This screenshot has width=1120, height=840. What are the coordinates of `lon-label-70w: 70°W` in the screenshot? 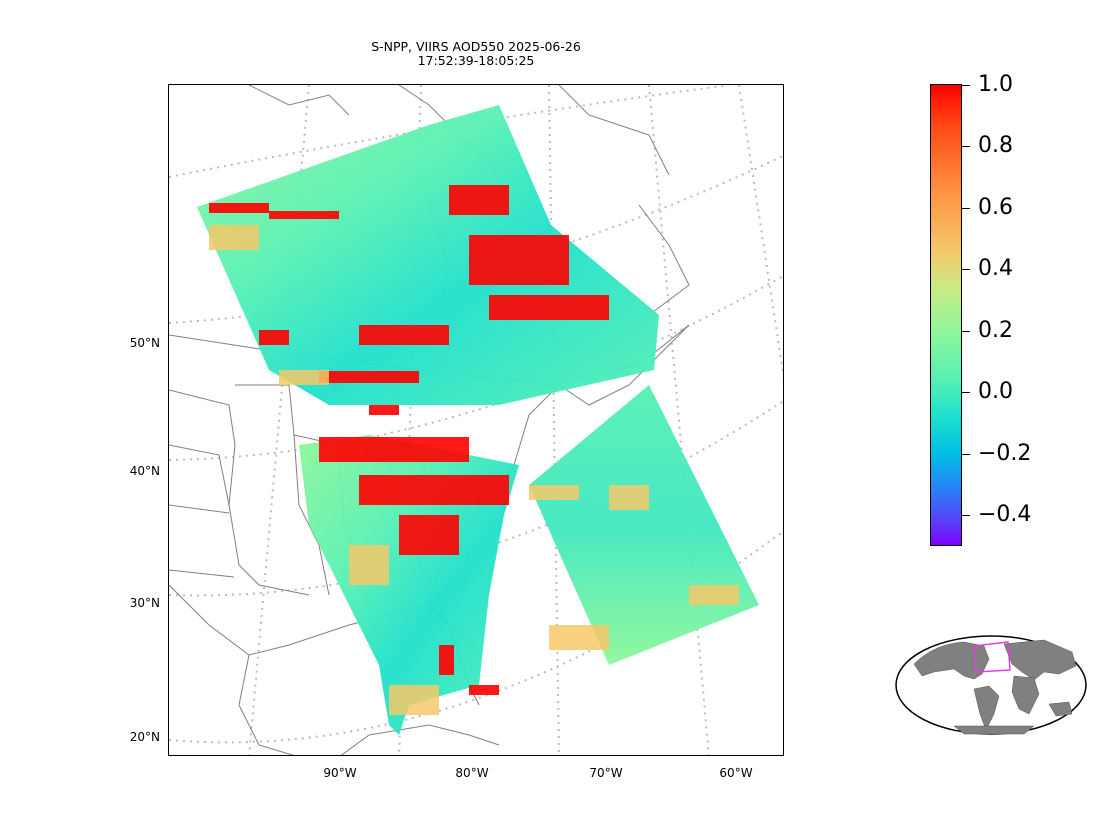 It's located at (606, 773).